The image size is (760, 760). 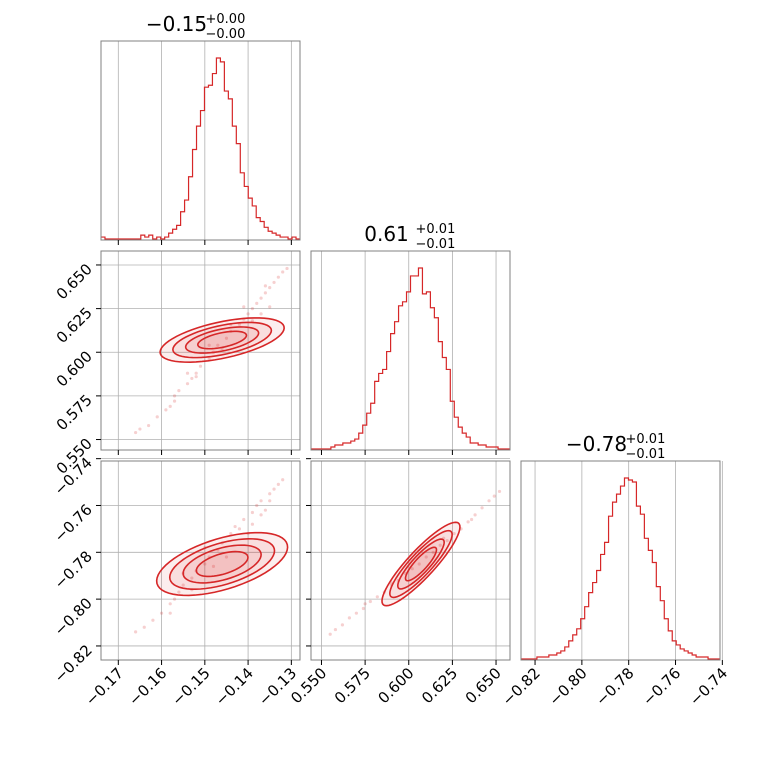 What do you see at coordinates (234, 686) in the screenshot?
I see `x-tick-label: −0.14` at bounding box center [234, 686].